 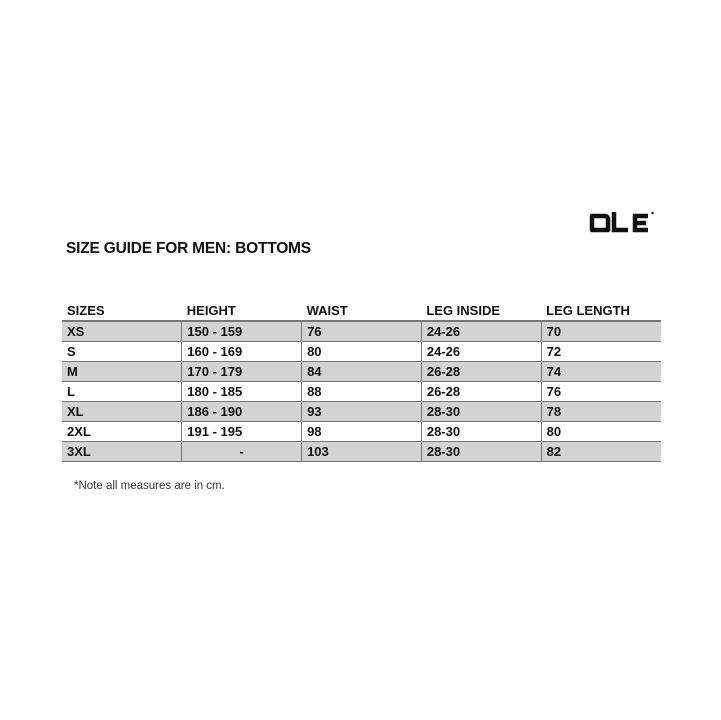 What do you see at coordinates (241, 331) in the screenshot?
I see `table-cell: 150 - 159` at bounding box center [241, 331].